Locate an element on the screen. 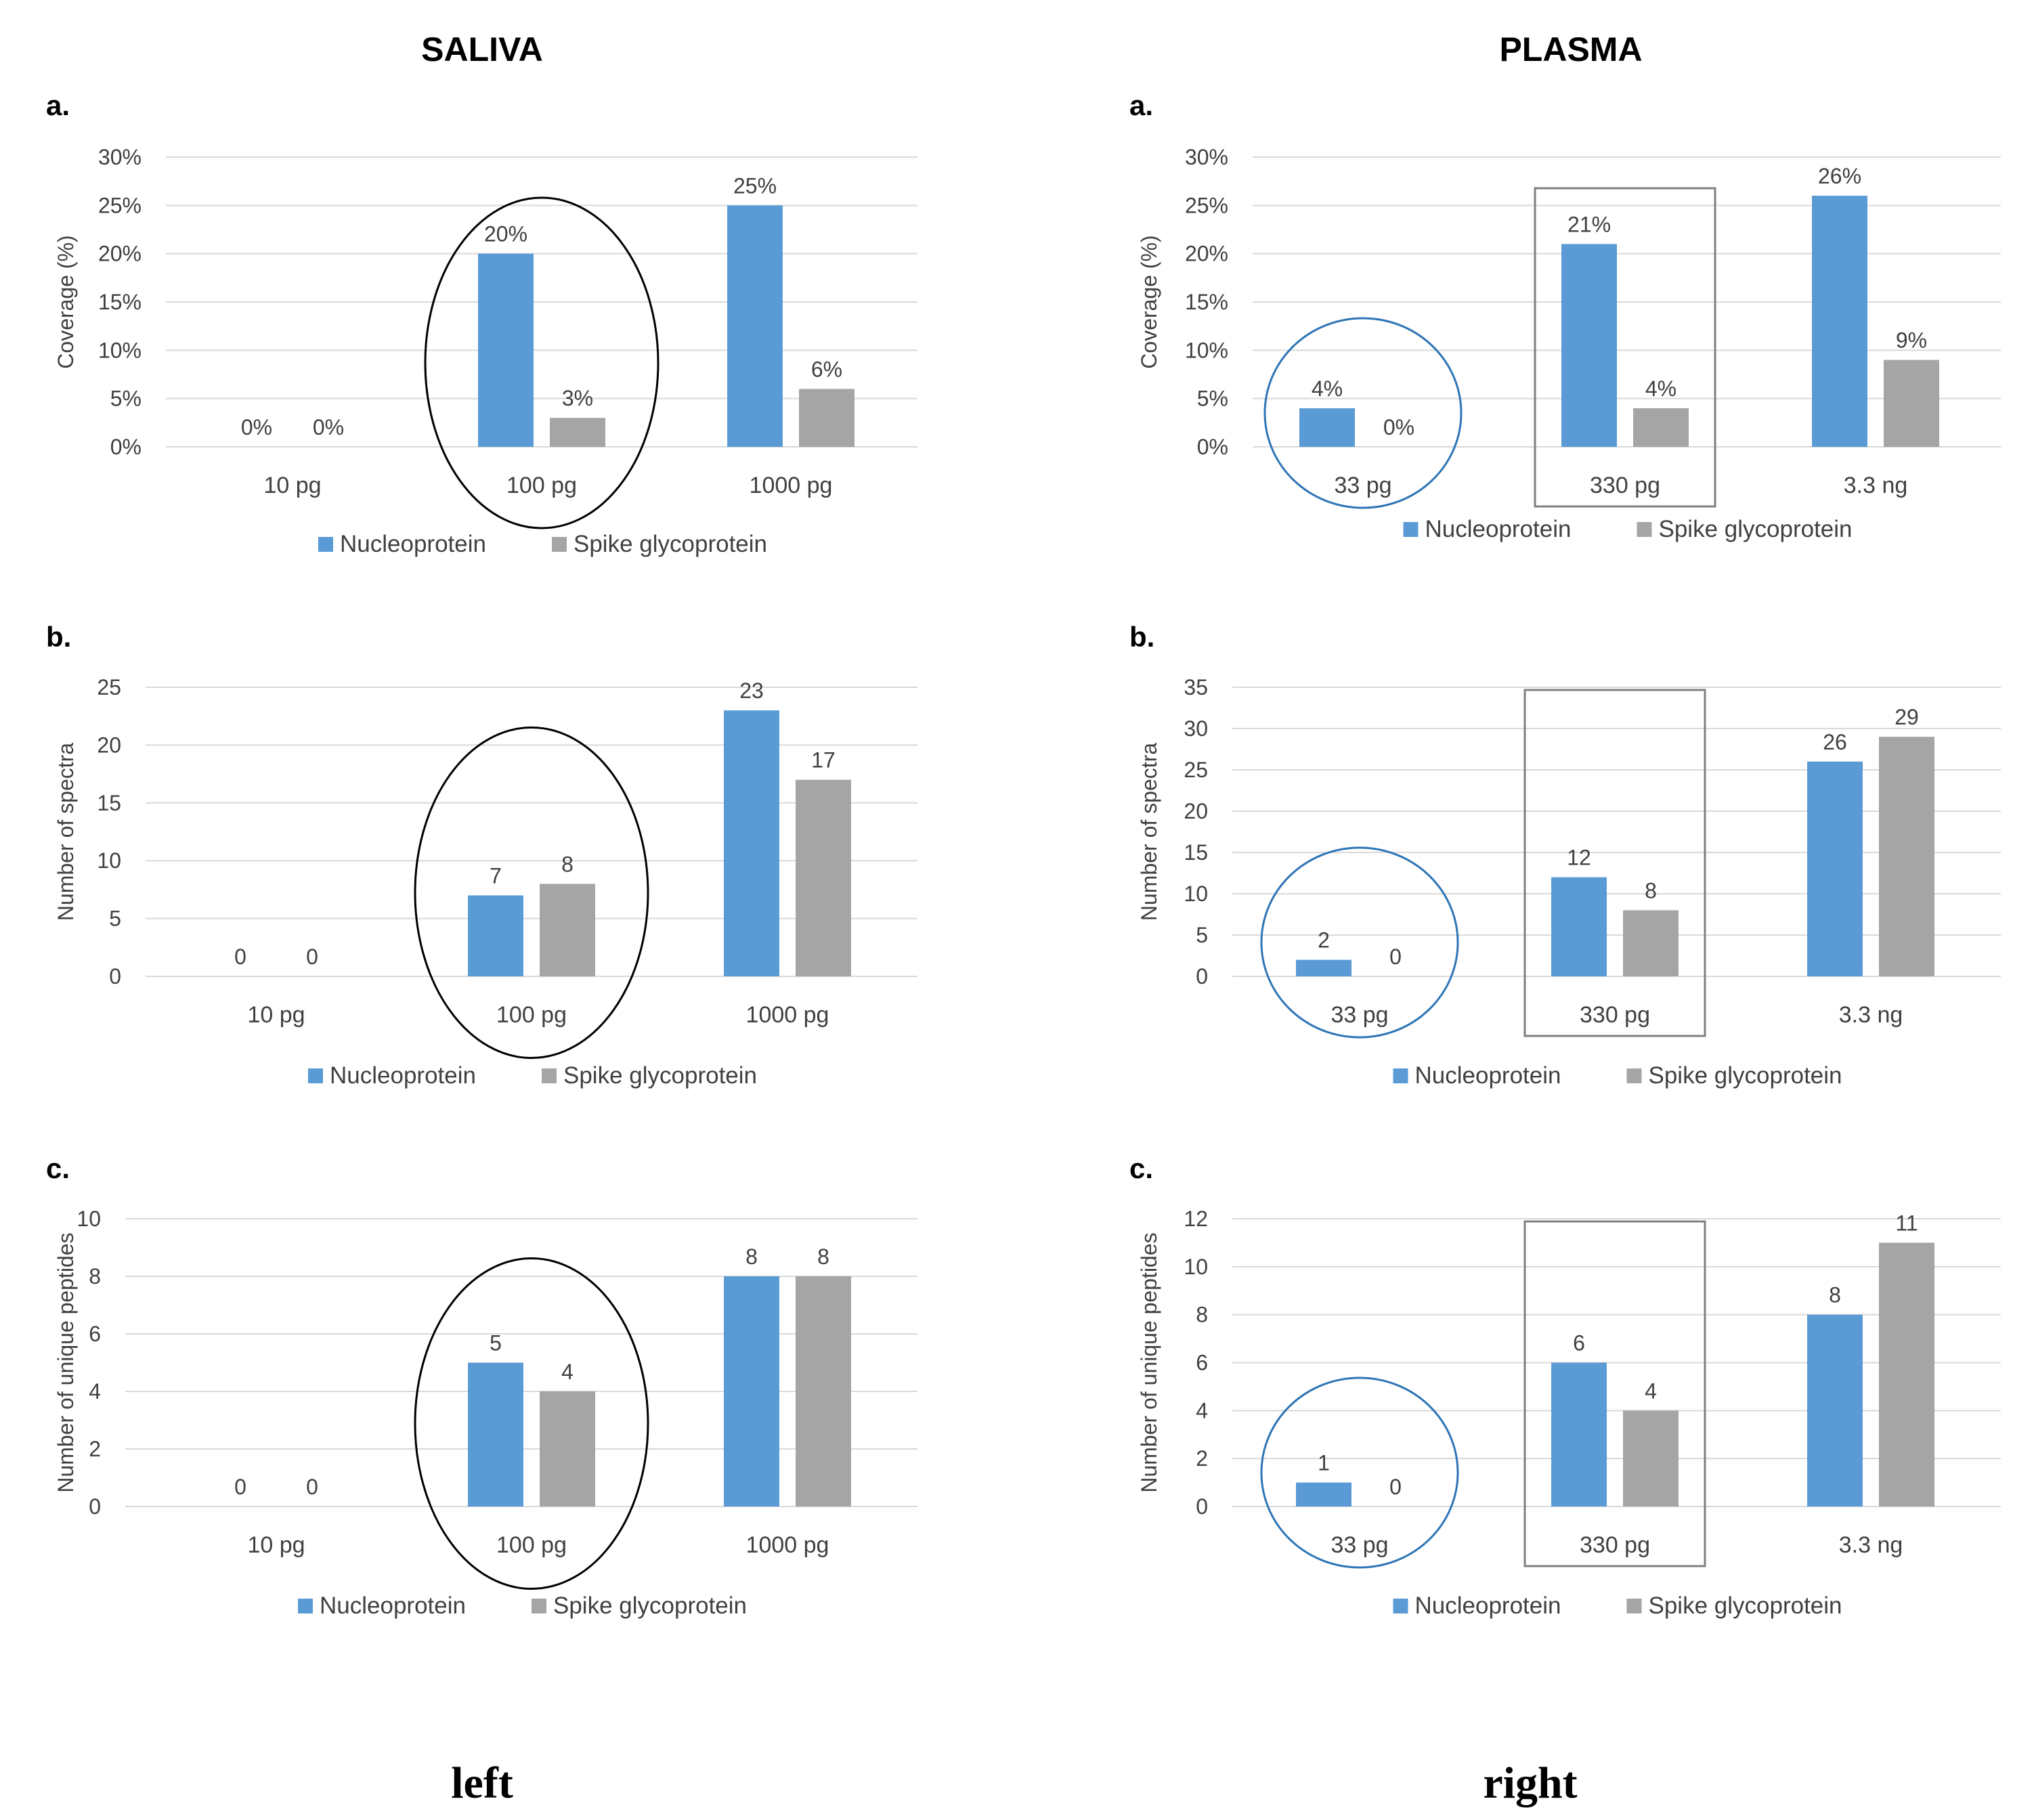  caption-left: left is located at coordinates (482, 1783).